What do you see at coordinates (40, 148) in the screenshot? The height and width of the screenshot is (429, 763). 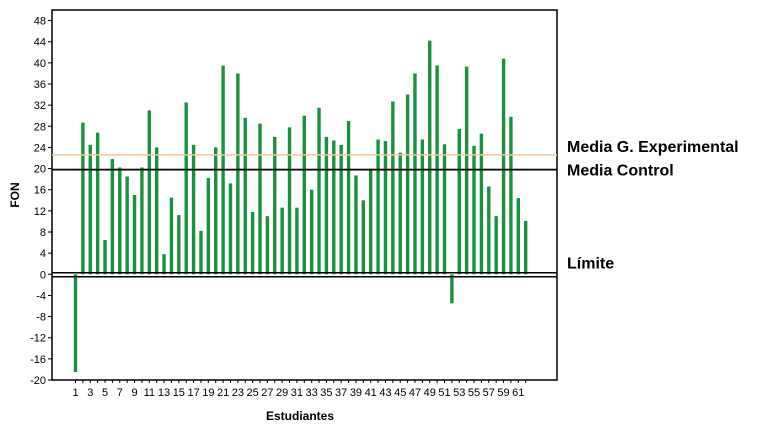 I see `y-tick-label-24: 24` at bounding box center [40, 148].